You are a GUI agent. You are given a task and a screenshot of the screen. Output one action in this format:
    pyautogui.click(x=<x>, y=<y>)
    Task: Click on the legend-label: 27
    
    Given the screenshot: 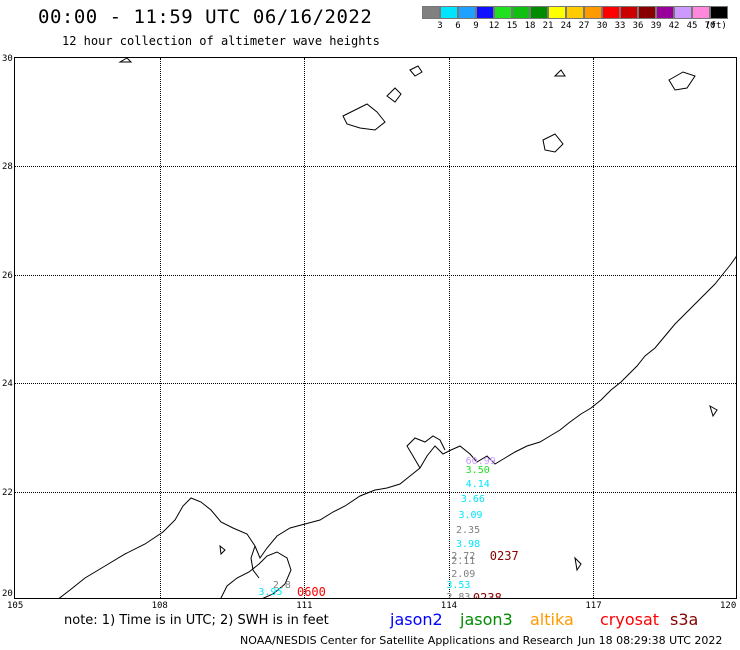 What is the action you would take?
    pyautogui.click(x=584, y=26)
    